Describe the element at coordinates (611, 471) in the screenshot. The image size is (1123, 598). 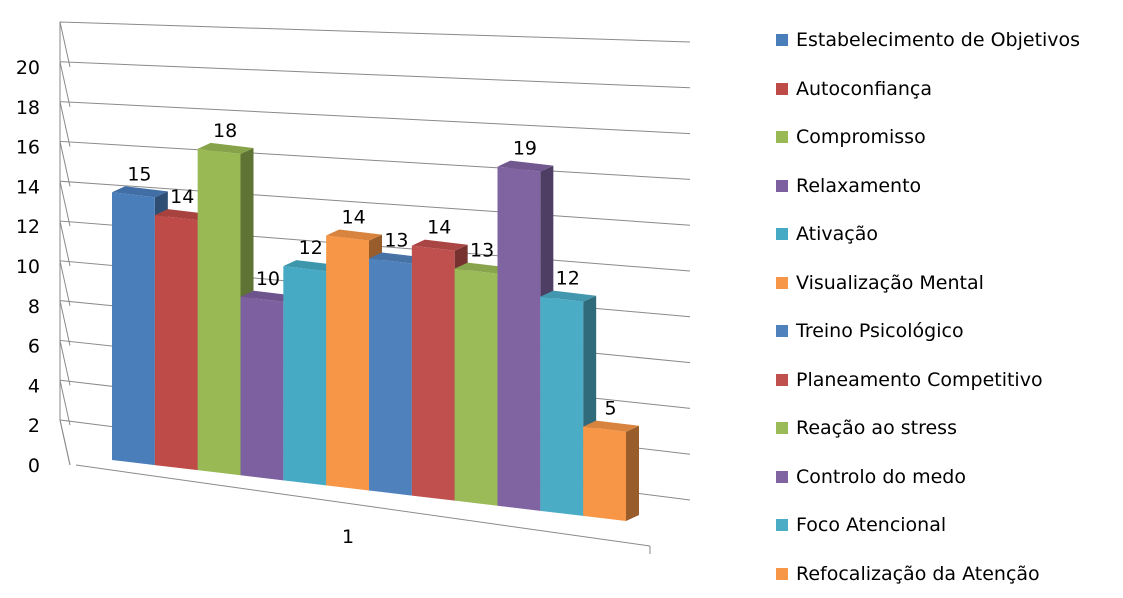
I see `bar` at that location.